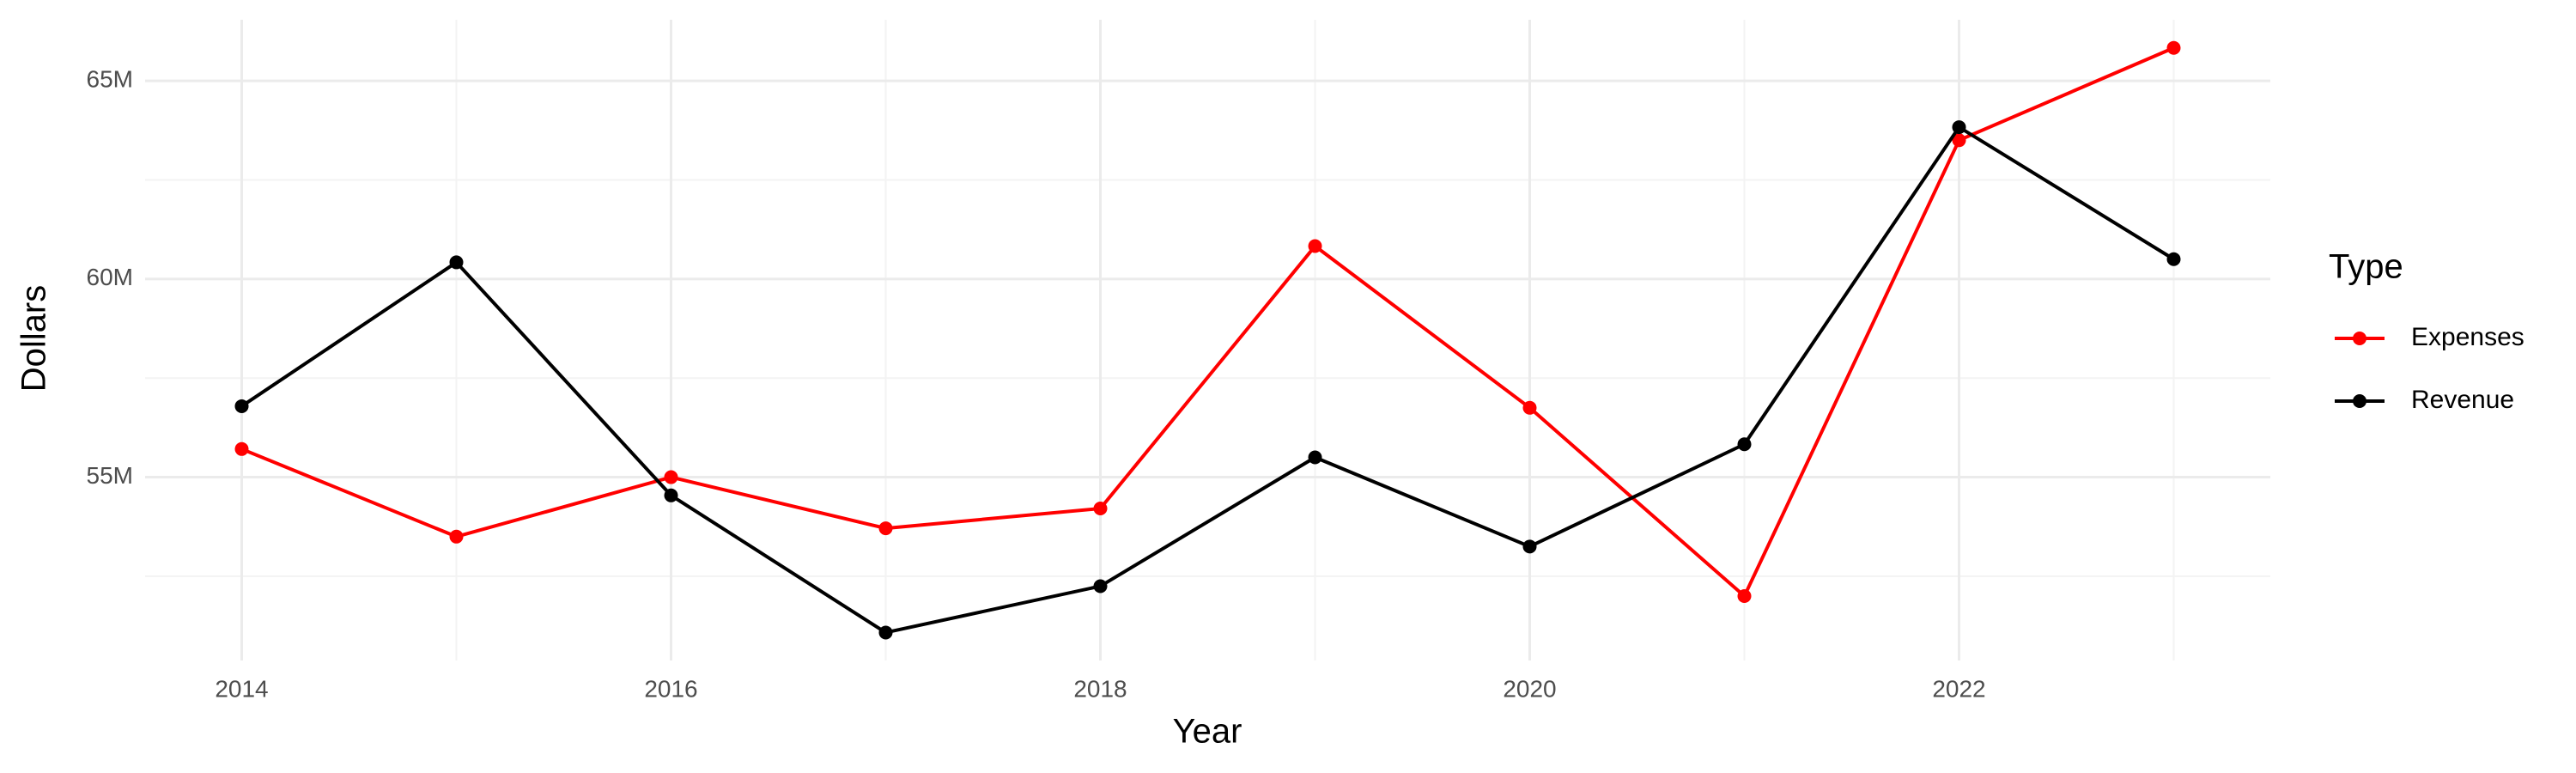 This screenshot has width=2576, height=773. I want to click on y-tick-label: 55M, so click(110, 475).